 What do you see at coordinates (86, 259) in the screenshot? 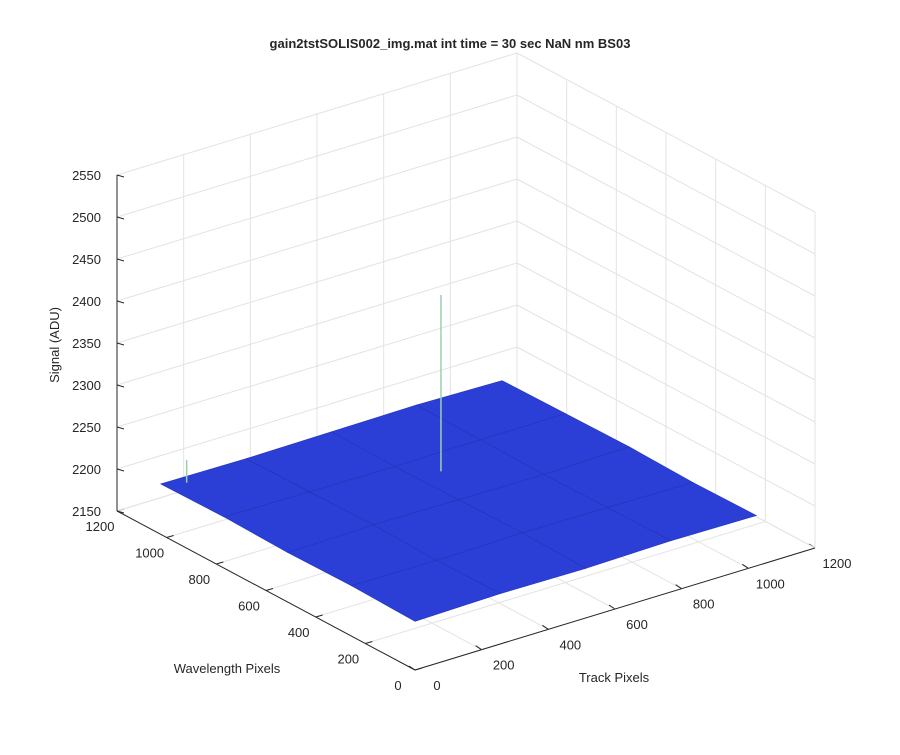
I see `z-tick-label: 2450` at bounding box center [86, 259].